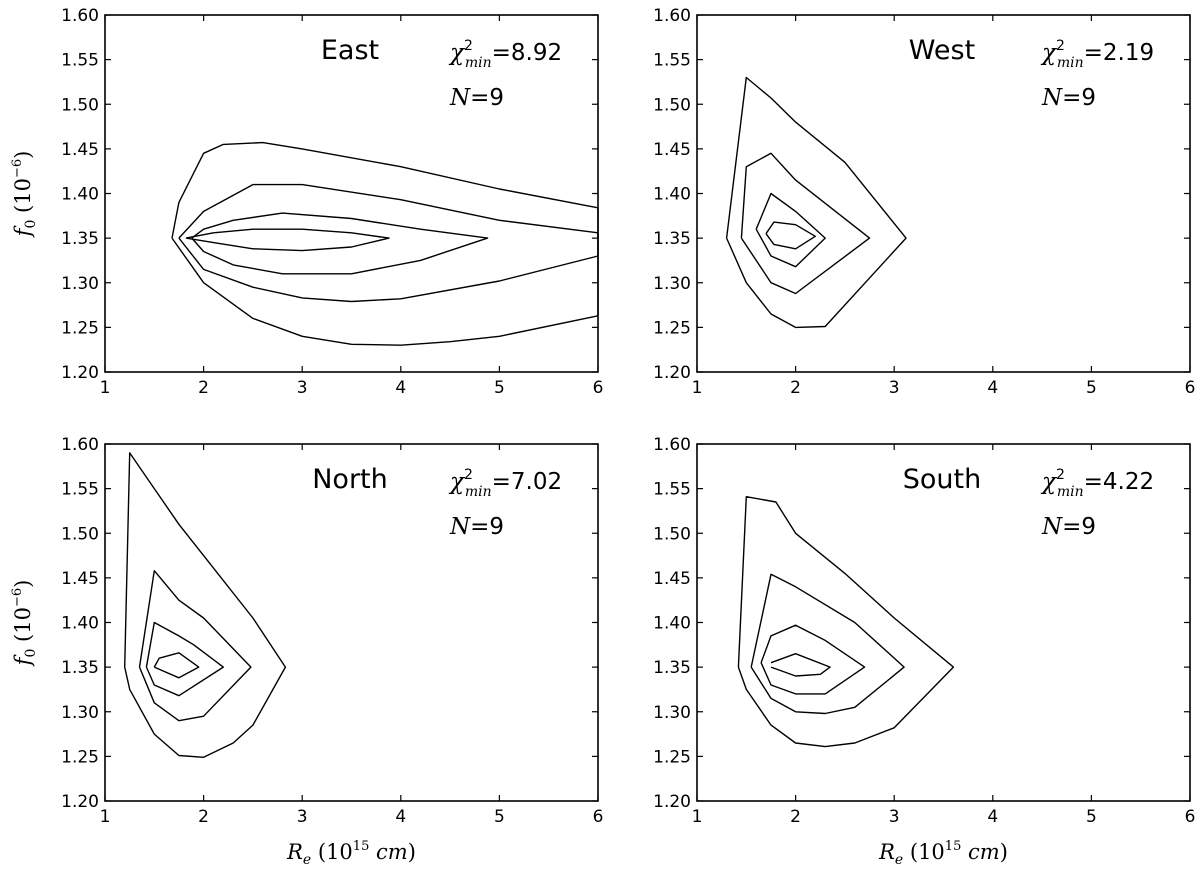 The image size is (1200, 874). Describe the element at coordinates (1097, 54) in the screenshot. I see `chi2-annotation: χ2 min=2.19` at that location.